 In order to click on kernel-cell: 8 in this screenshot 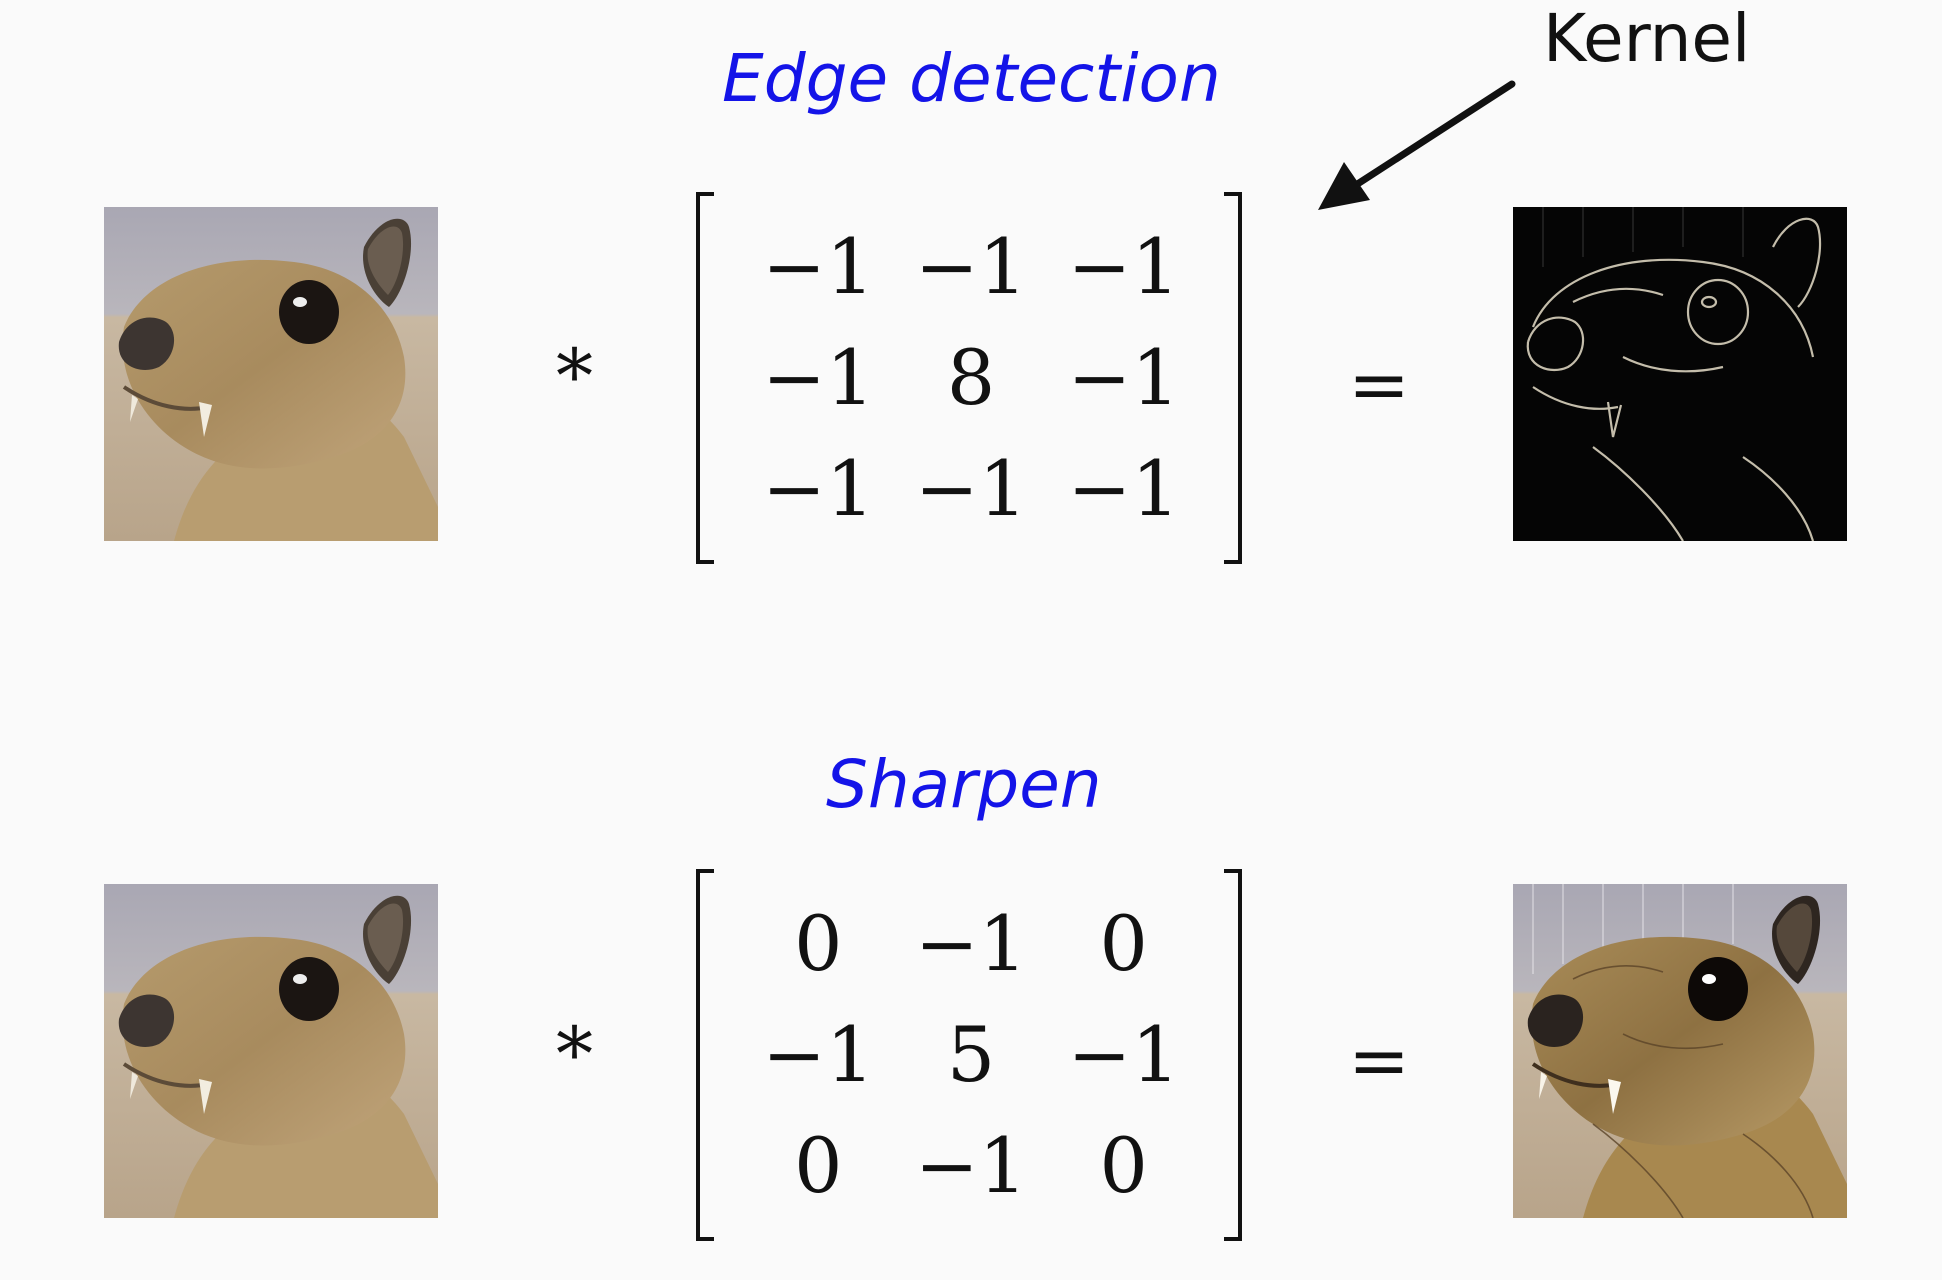, I will do `click(971, 377)`.